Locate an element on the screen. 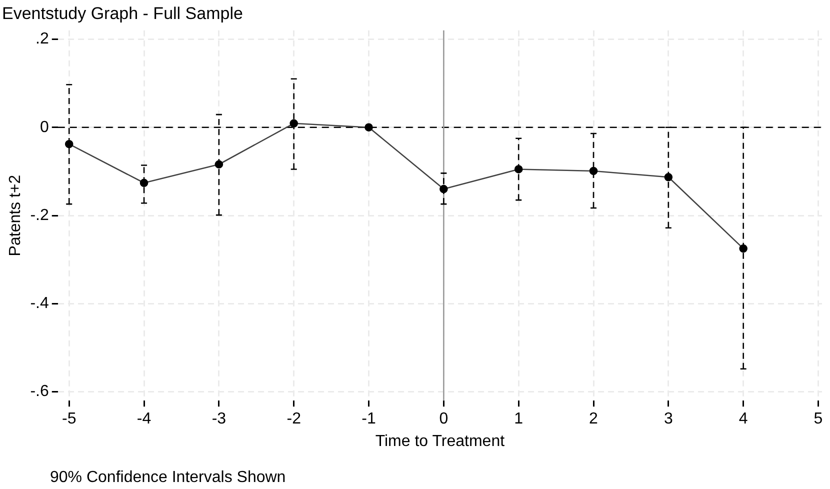 This screenshot has height=489, width=830. x-tick-label: 3 is located at coordinates (668, 419).